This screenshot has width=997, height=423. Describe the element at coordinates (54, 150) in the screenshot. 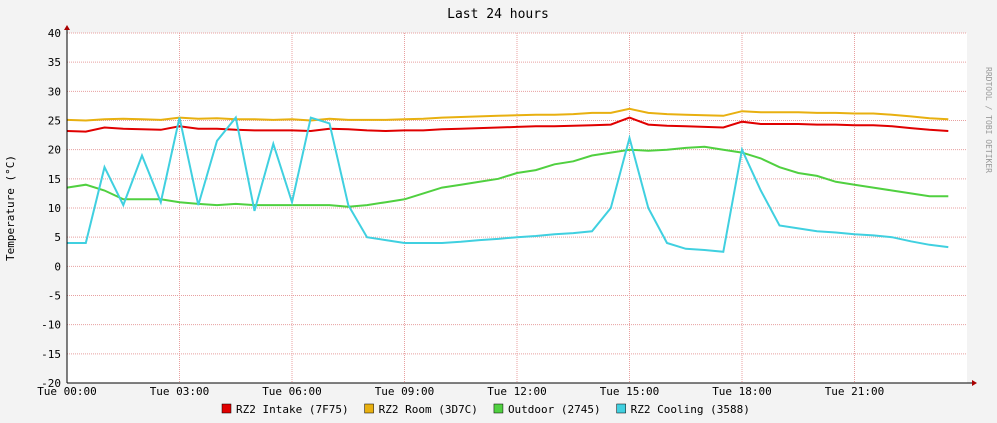

I see `y-tick-label: 20` at that location.